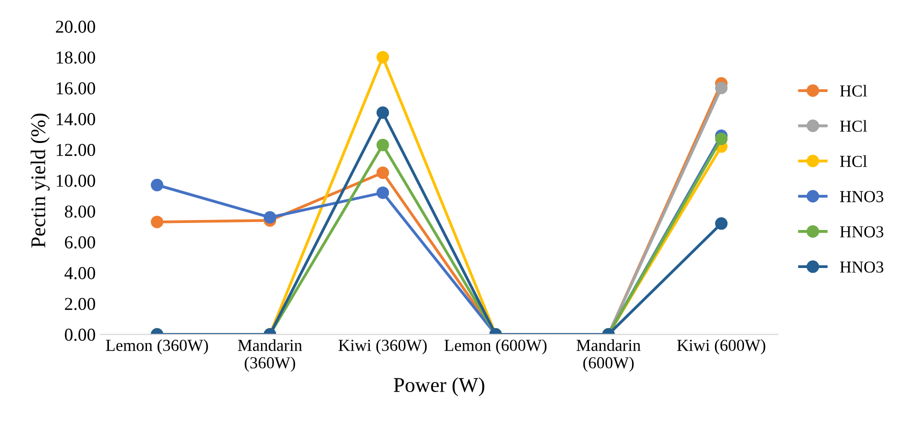 This screenshot has height=440, width=915. What do you see at coordinates (76, 57) in the screenshot?
I see `y-tick-label: 18.00` at bounding box center [76, 57].